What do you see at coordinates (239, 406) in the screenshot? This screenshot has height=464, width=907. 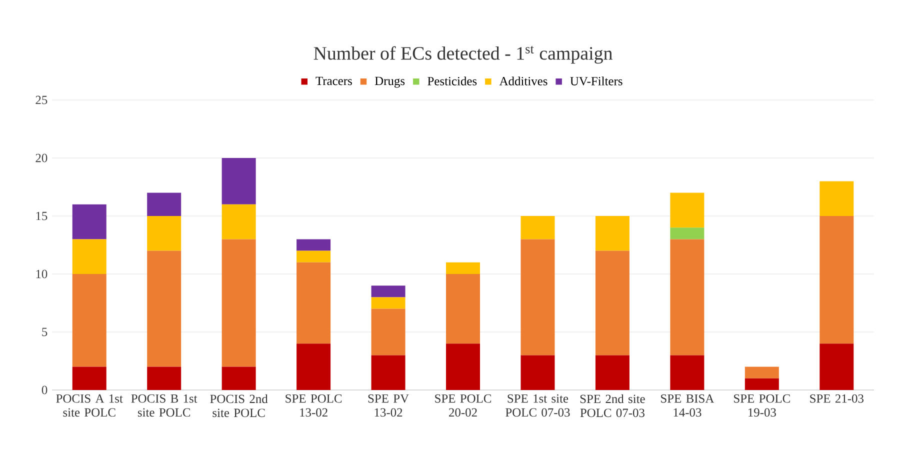 I see `x-tick-label: POCIS 2nd site POLC` at bounding box center [239, 406].